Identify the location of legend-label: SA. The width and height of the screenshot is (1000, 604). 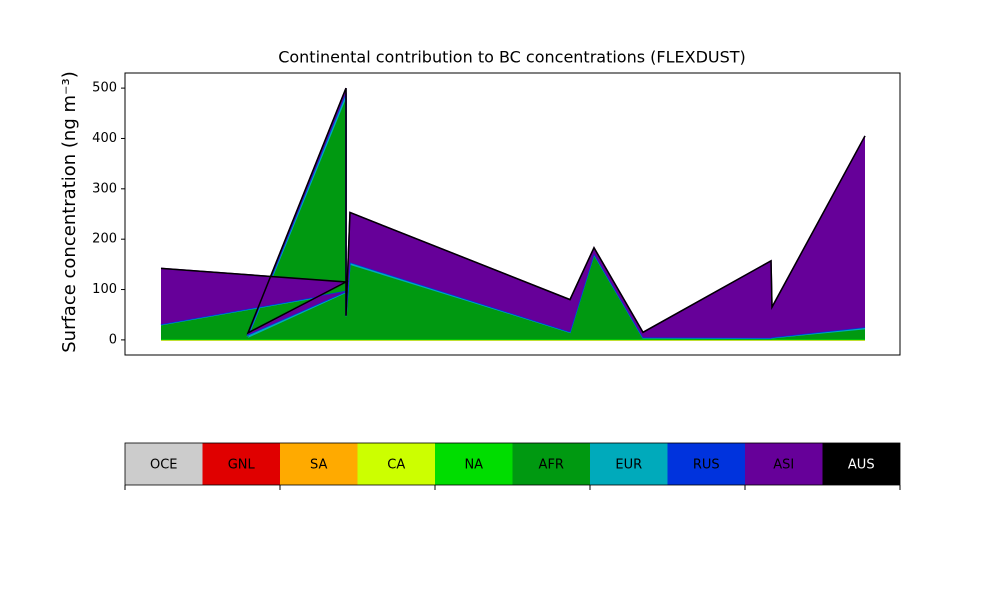
(318, 465).